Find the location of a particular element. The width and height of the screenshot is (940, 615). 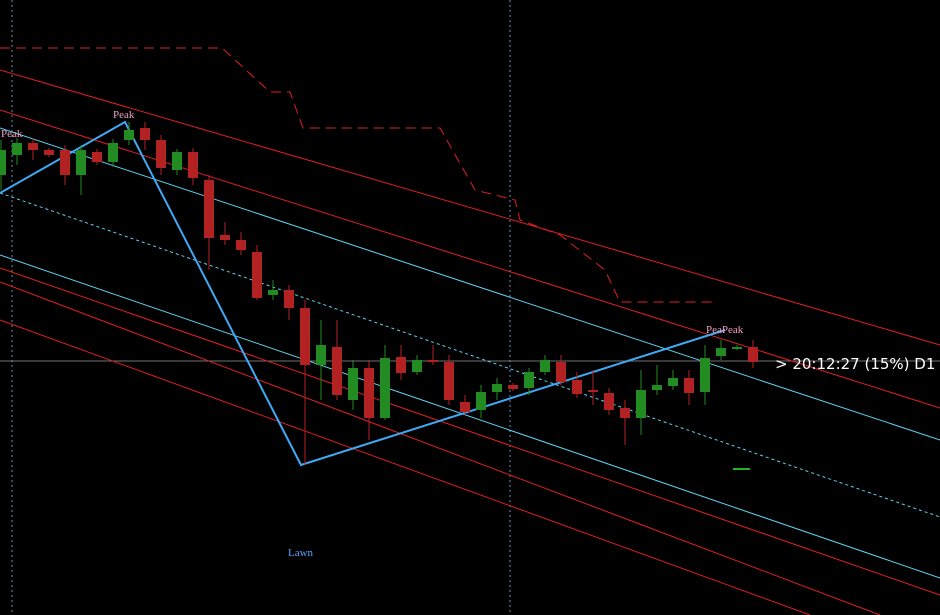

lawn-label: Lawn is located at coordinates (301, 553).